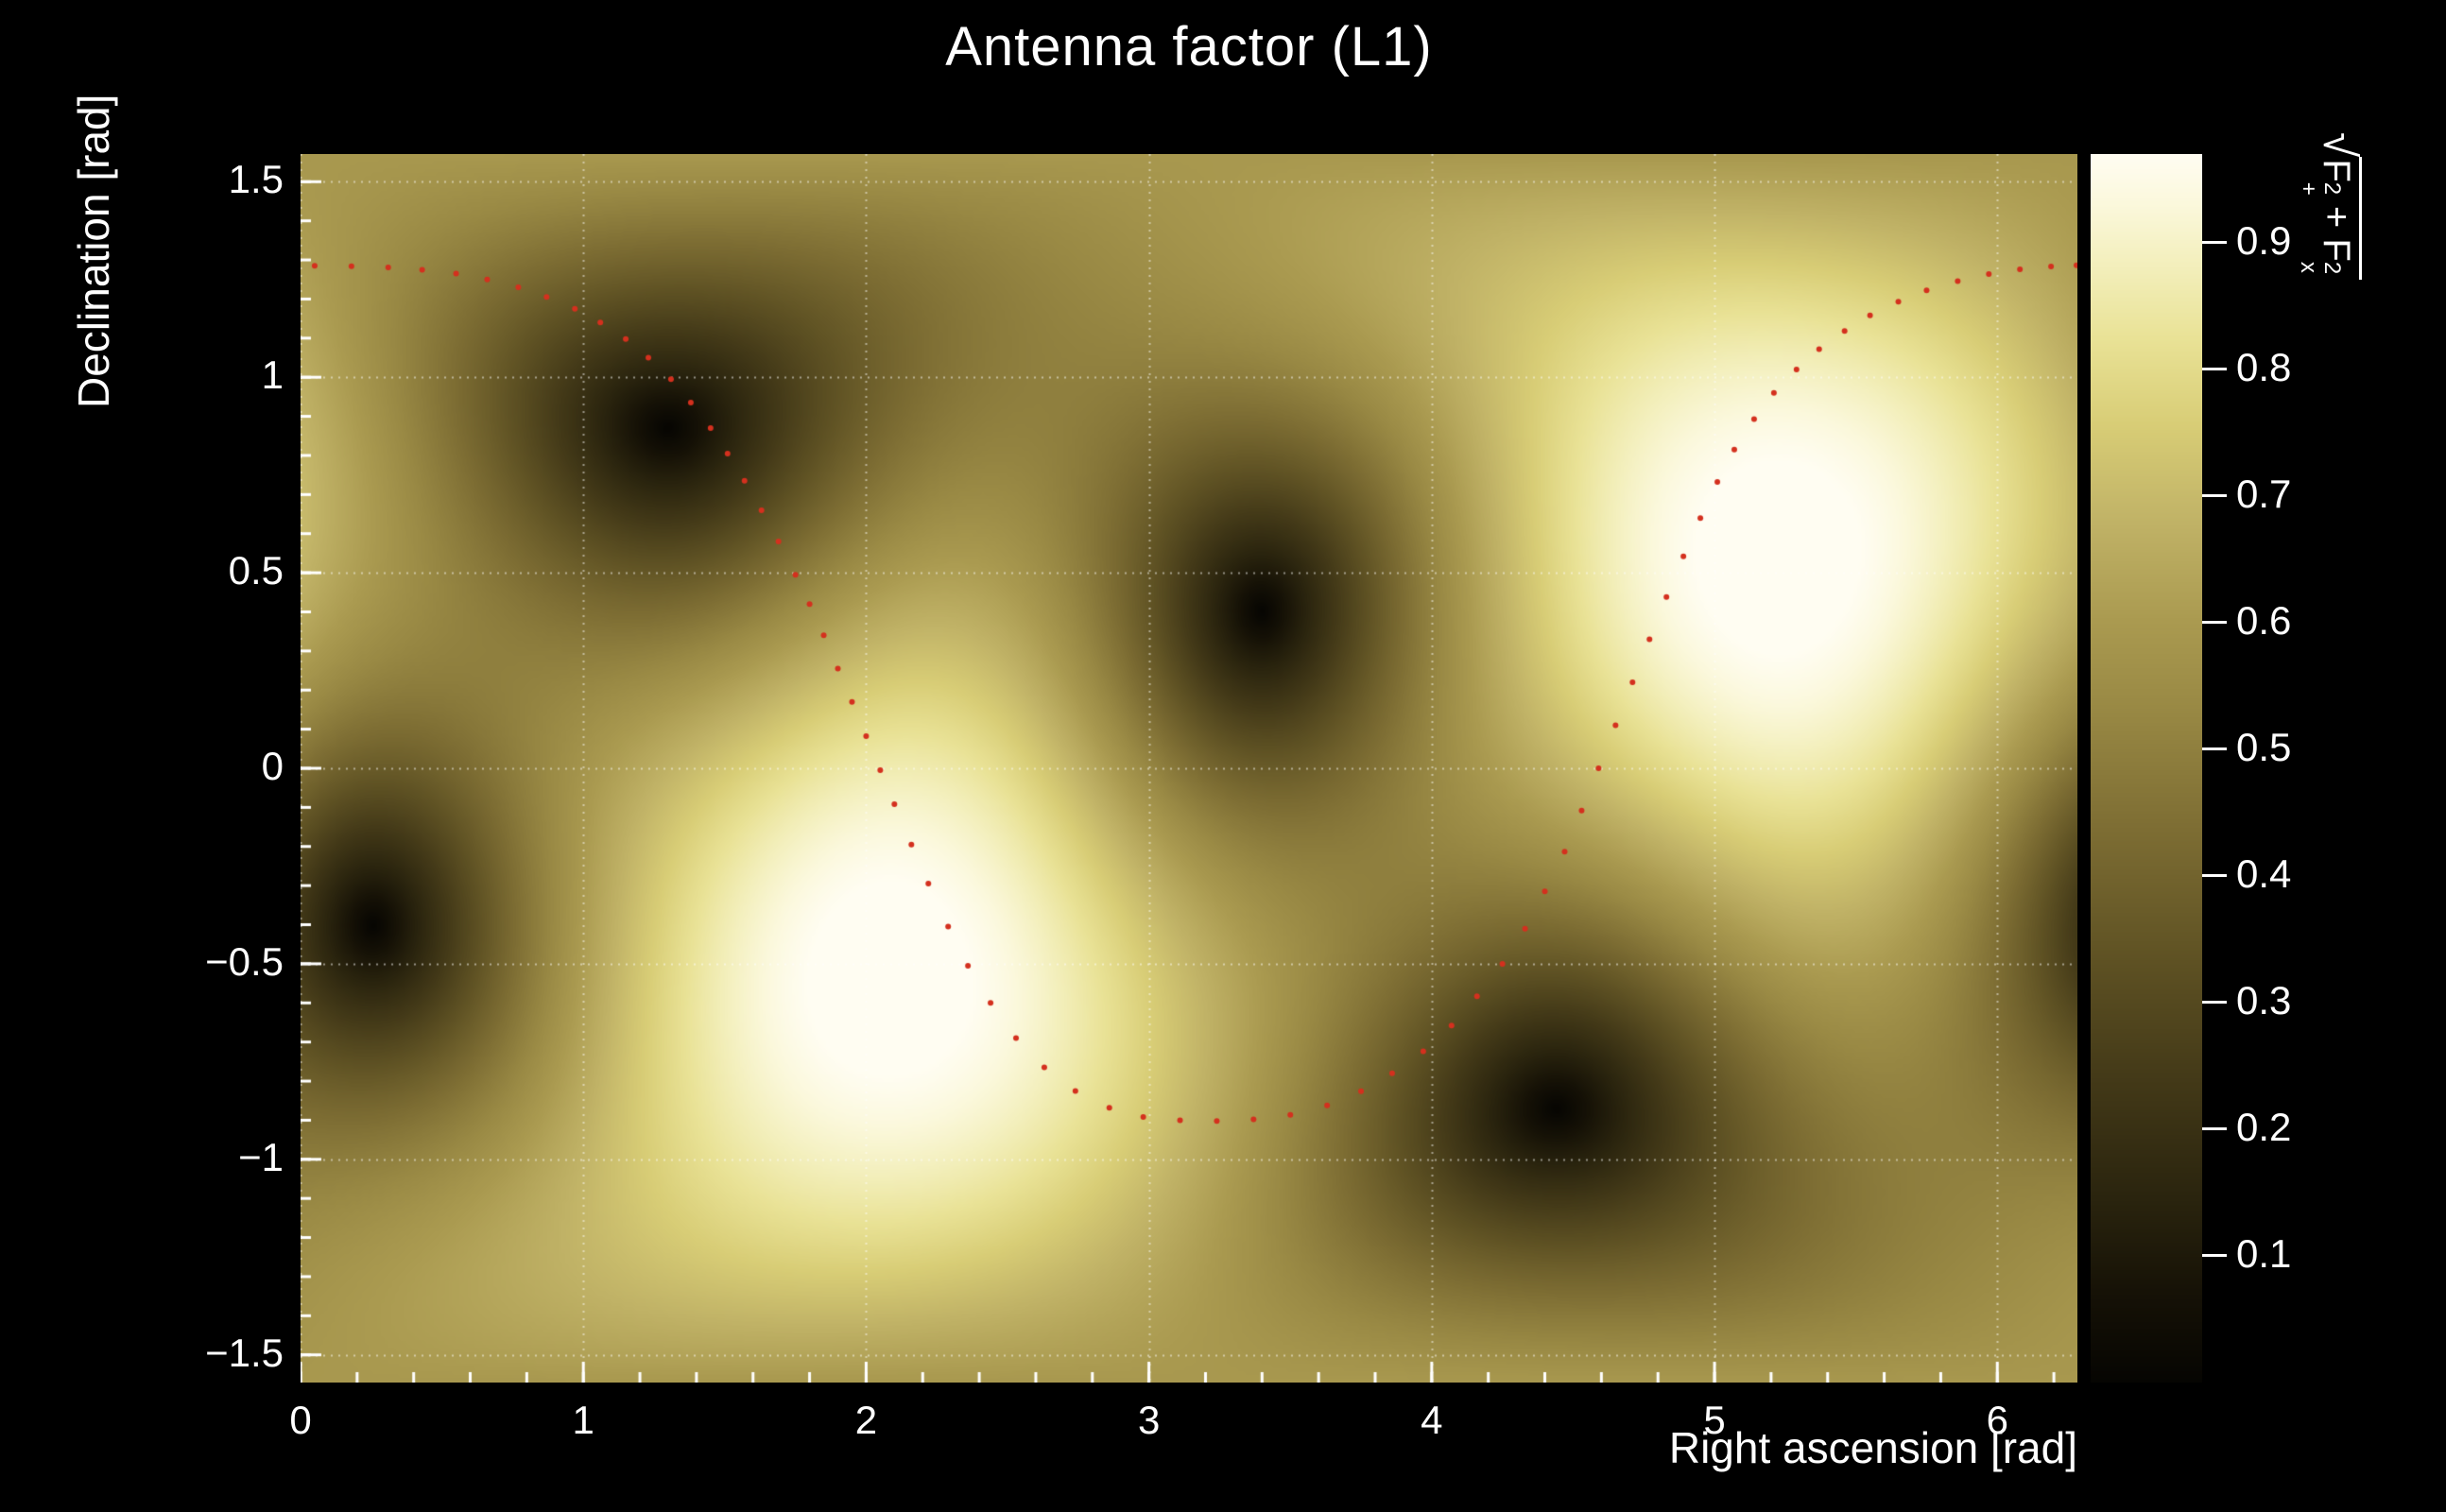 This screenshot has width=2446, height=1512. Describe the element at coordinates (256, 570) in the screenshot. I see `y-tick-label: 0.5` at that location.